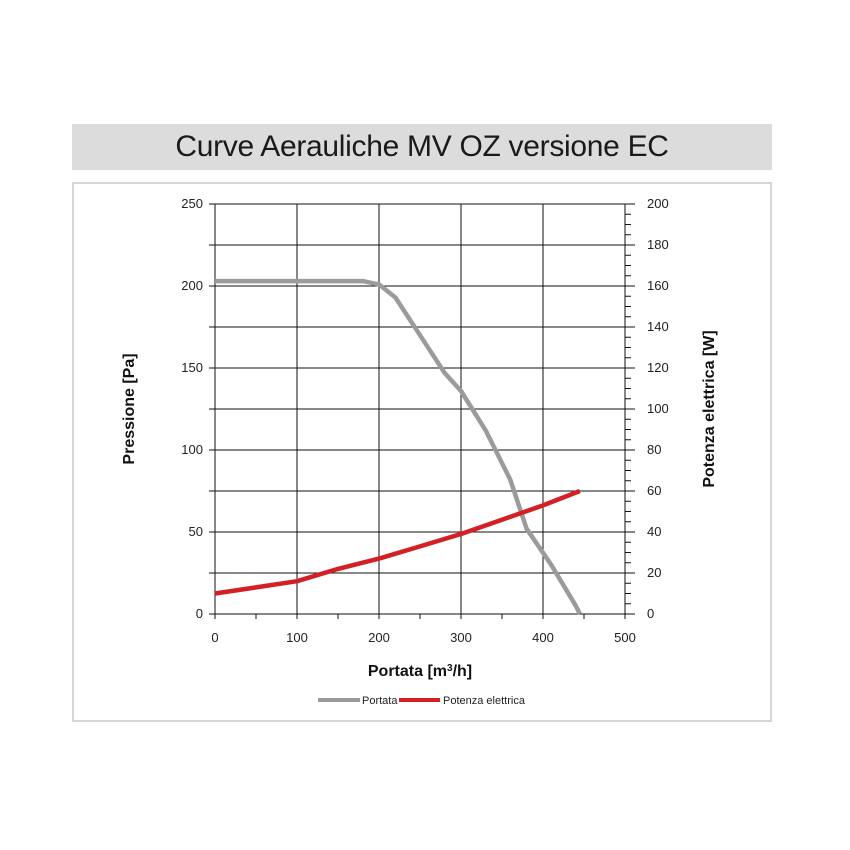 The width and height of the screenshot is (850, 850). I want to click on y-tick-label: 100, so click(192, 449).